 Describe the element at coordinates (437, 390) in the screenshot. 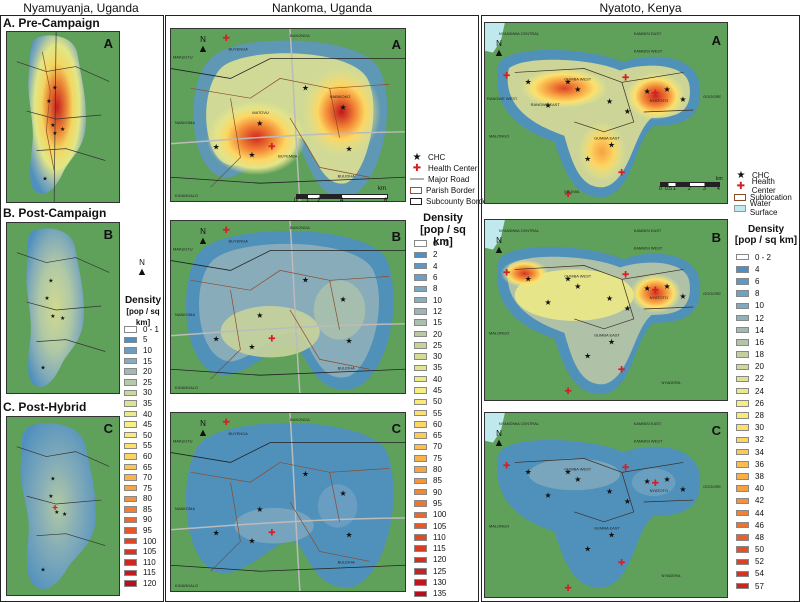

I see `legend-label: 45` at that location.